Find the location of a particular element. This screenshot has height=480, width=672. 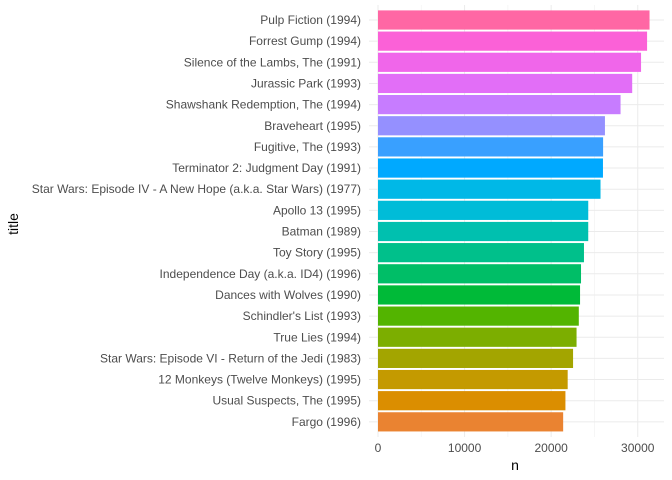

x-axis-title: n is located at coordinates (515, 465).